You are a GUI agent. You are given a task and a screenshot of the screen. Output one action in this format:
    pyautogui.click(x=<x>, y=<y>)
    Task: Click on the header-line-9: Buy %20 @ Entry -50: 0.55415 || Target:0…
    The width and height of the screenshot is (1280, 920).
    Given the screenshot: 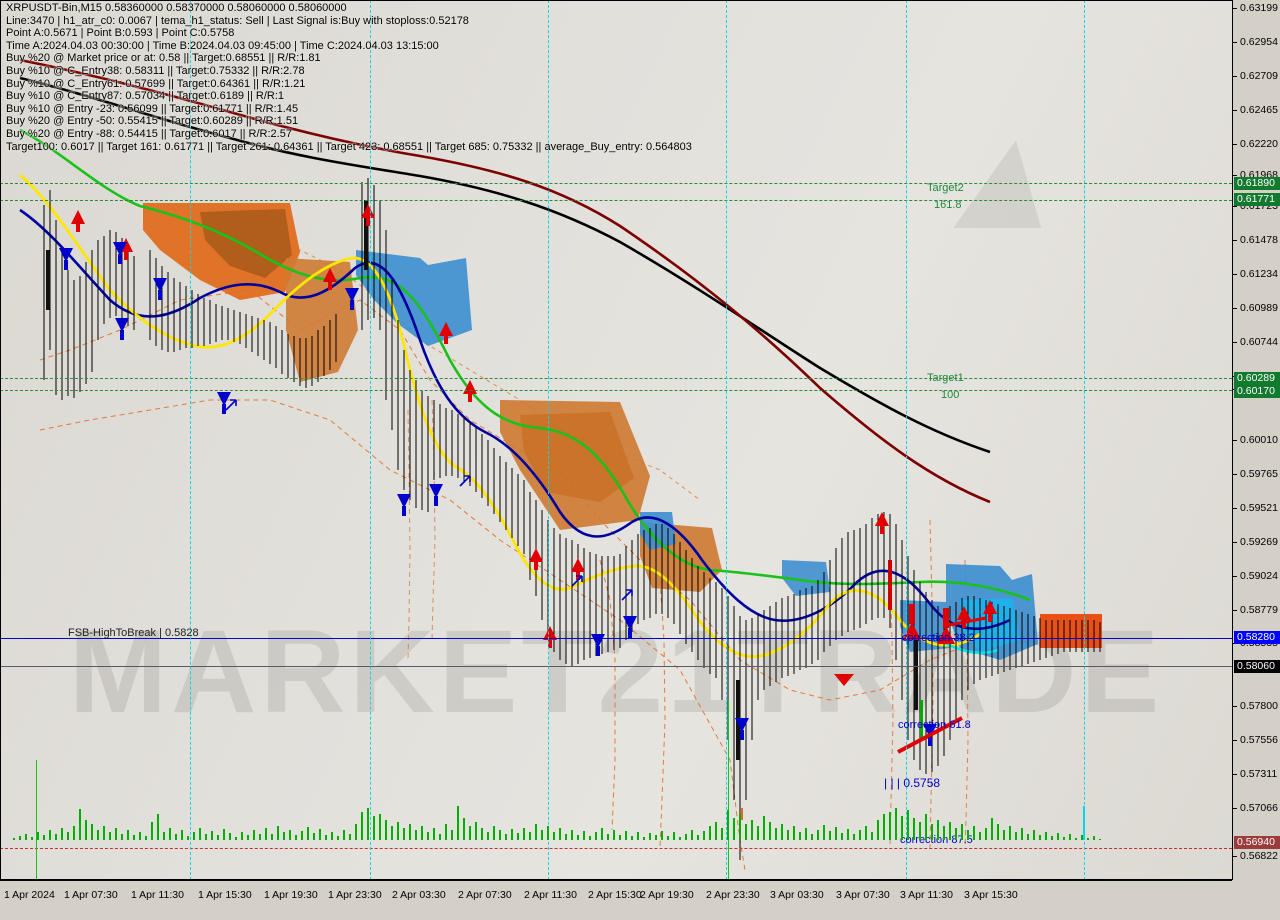 What is the action you would take?
    pyautogui.click(x=152, y=121)
    